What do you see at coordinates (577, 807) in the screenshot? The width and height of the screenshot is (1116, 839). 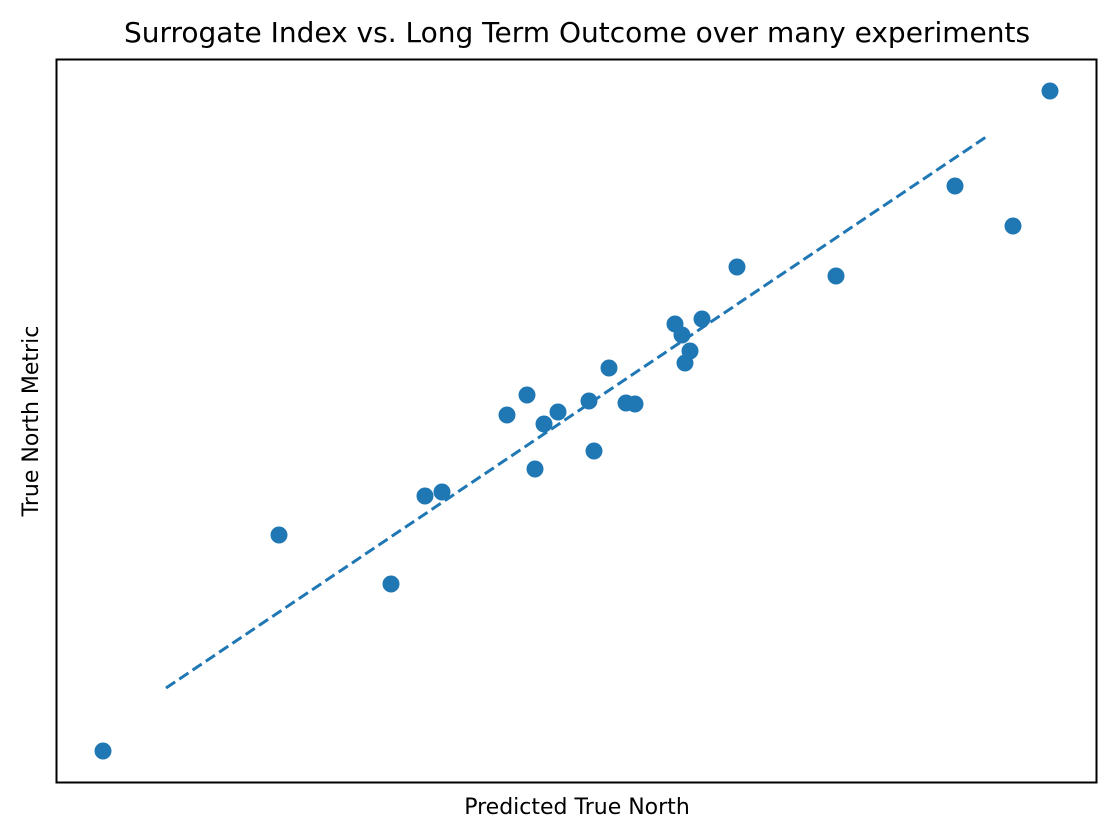 I see `x-axis-label: Predicted True North` at bounding box center [577, 807].